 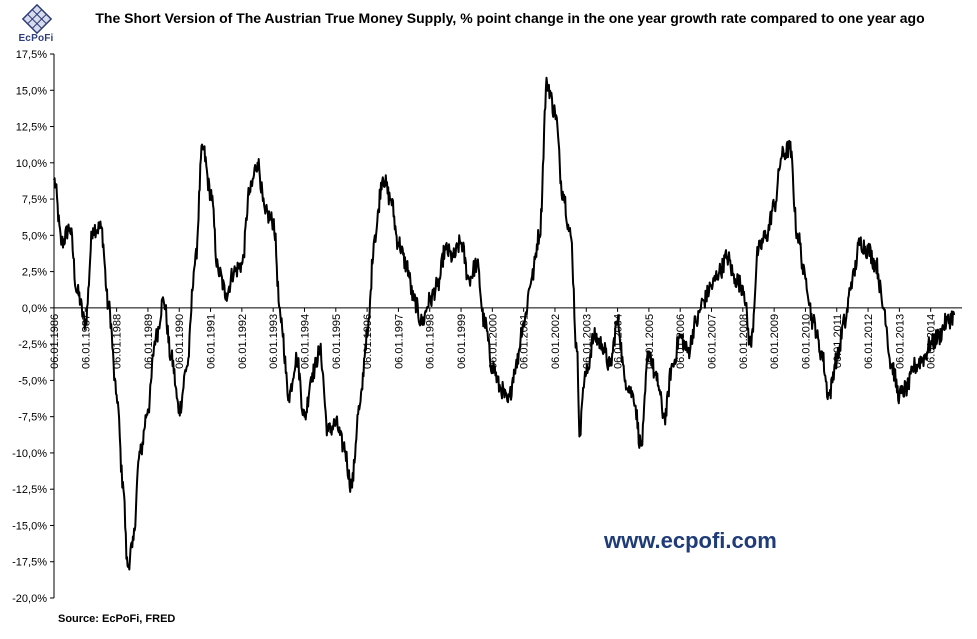 I want to click on x-tick-label: 06.01.1987, so click(x=86, y=341).